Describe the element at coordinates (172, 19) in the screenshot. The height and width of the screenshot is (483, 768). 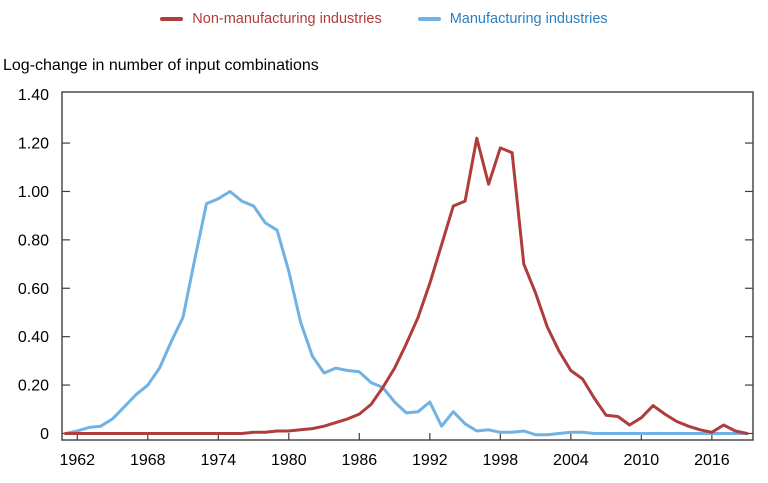
I see `non-manufacturing-line-swatch-icon` at that location.